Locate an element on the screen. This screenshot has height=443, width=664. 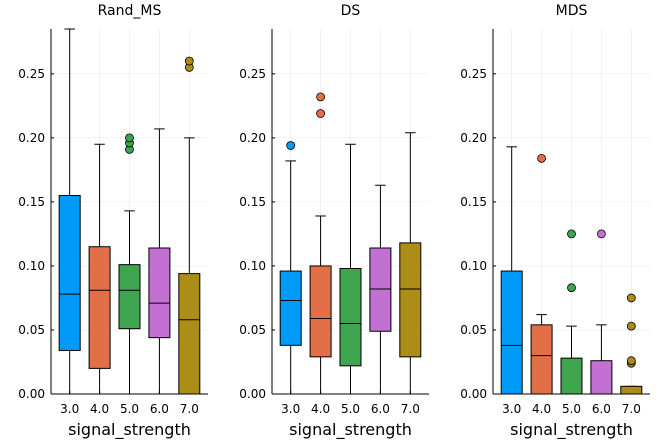
panel-title: Rand_MS is located at coordinates (130, 11).